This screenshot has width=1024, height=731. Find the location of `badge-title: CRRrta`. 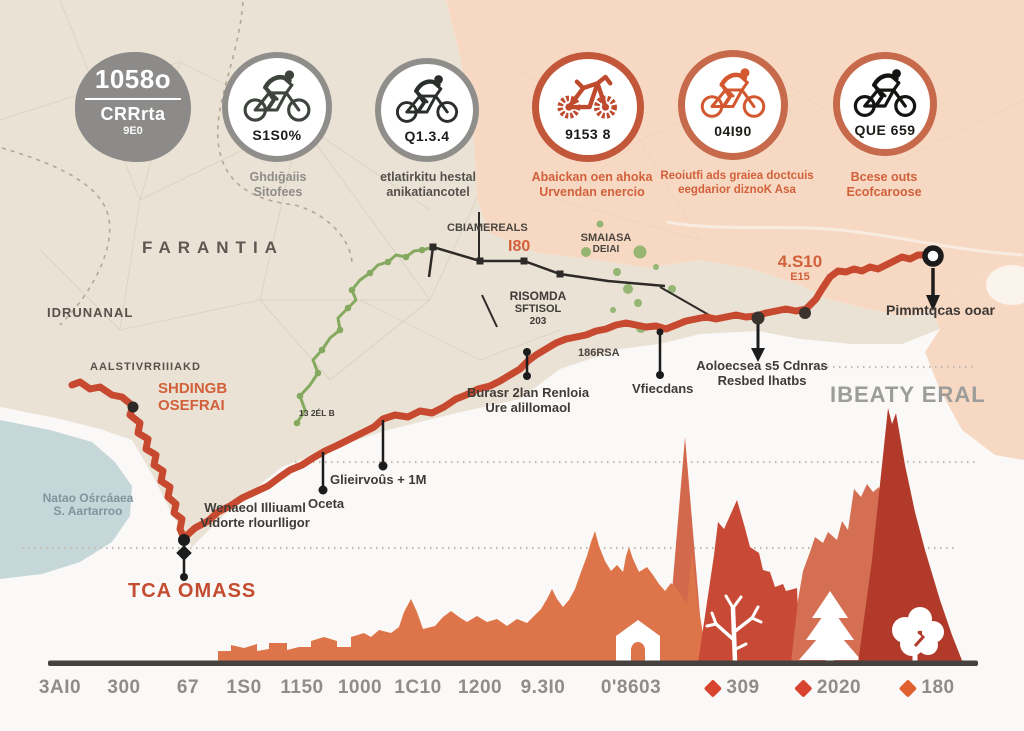

badge-title: CRRrta is located at coordinates (133, 114).